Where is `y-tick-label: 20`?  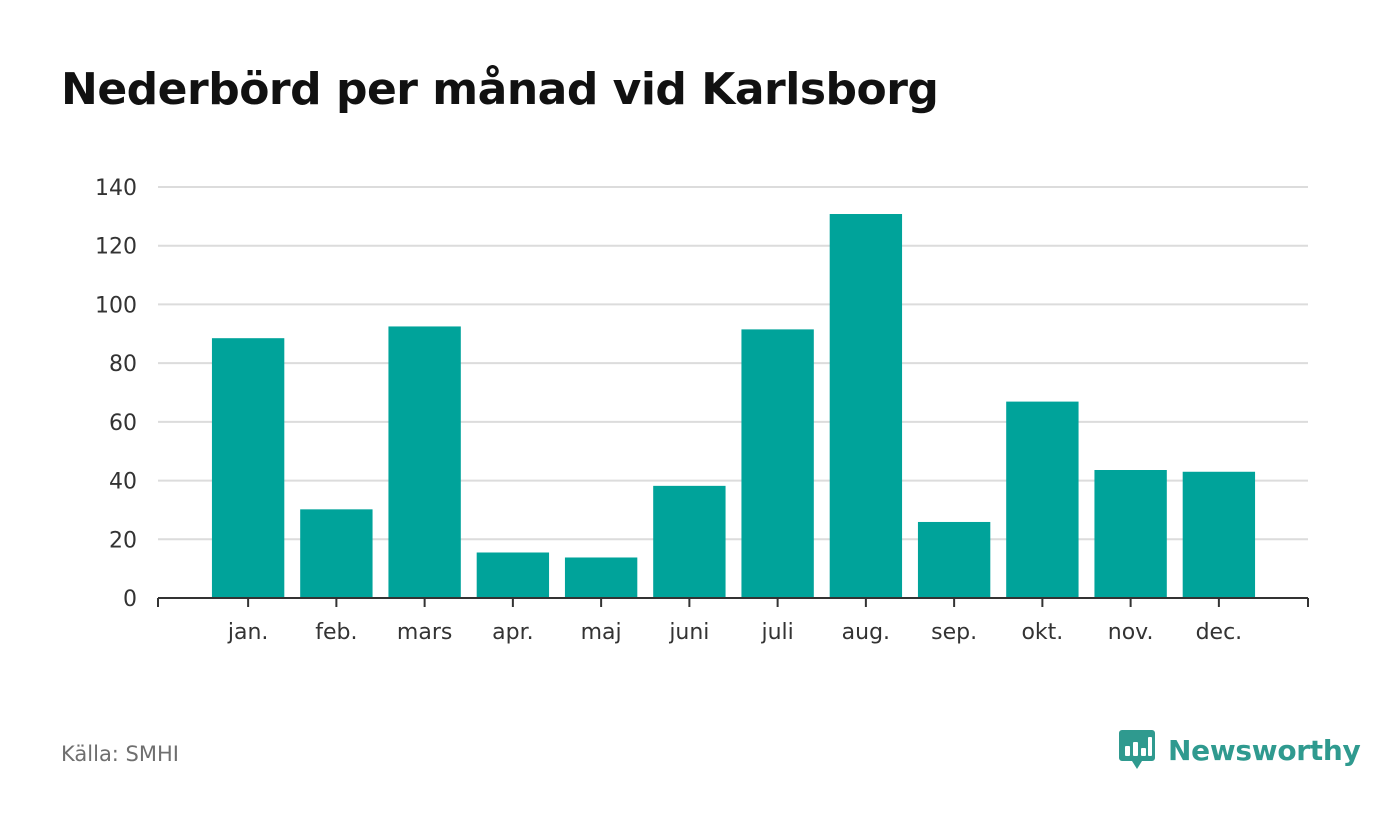
y-tick-label: 20 is located at coordinates (123, 540).